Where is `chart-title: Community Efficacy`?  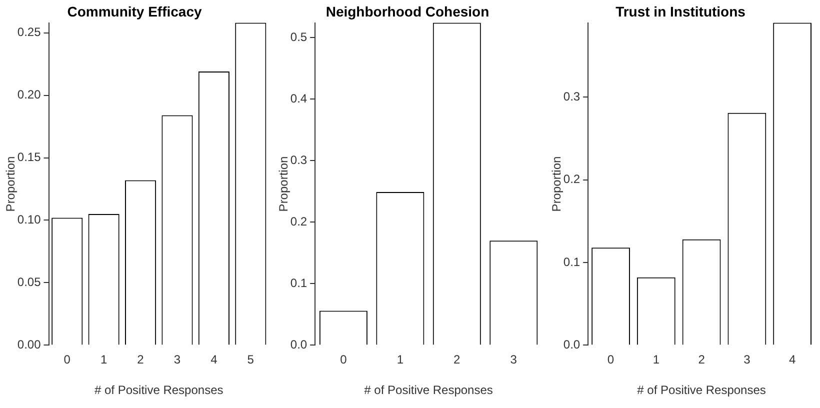
chart-title: Community Efficacy is located at coordinates (134, 11).